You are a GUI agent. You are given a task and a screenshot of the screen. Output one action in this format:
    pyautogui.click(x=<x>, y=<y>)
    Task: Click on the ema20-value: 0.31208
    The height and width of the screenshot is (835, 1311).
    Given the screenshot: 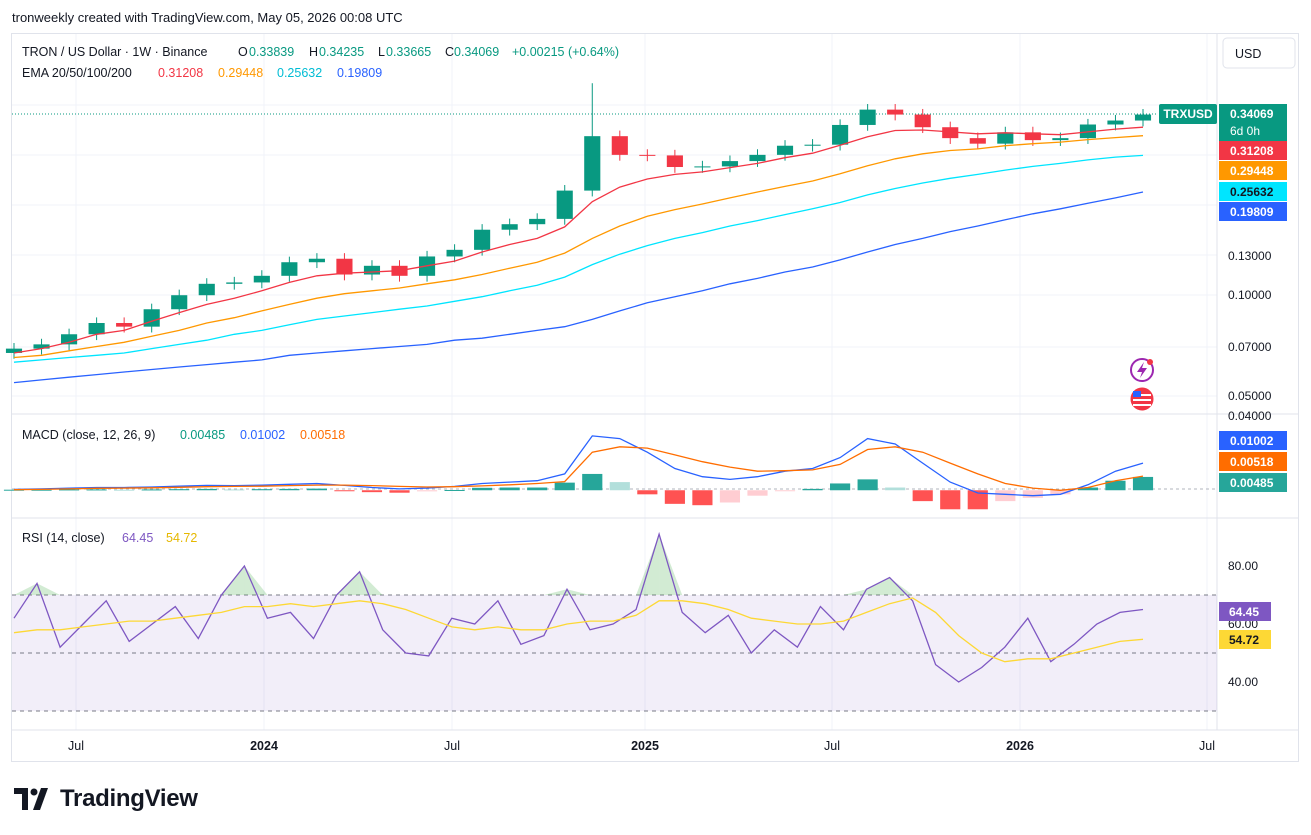 What is the action you would take?
    pyautogui.click(x=180, y=73)
    